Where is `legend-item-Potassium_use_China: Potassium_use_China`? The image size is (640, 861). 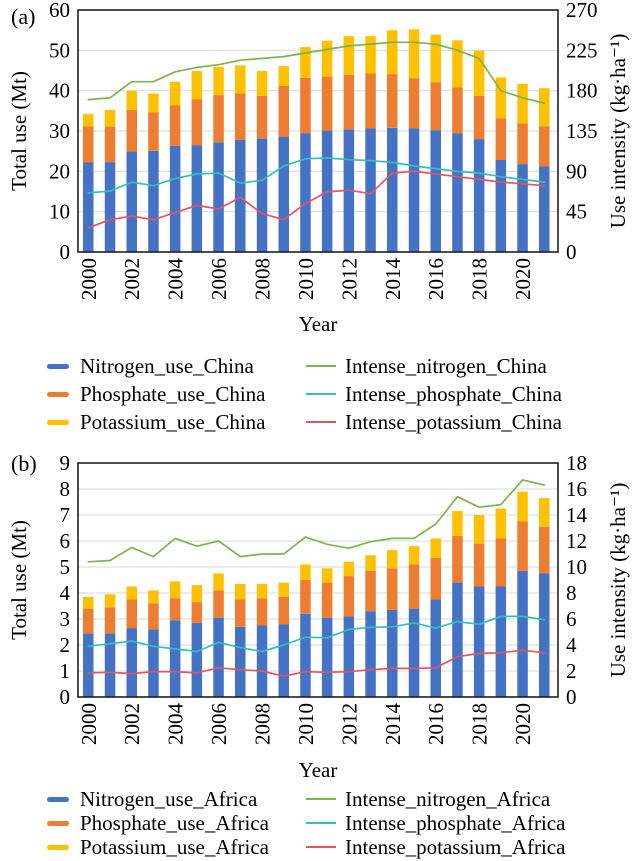
legend-item-Potassium_use_China: Potassium_use_China is located at coordinates (176, 422).